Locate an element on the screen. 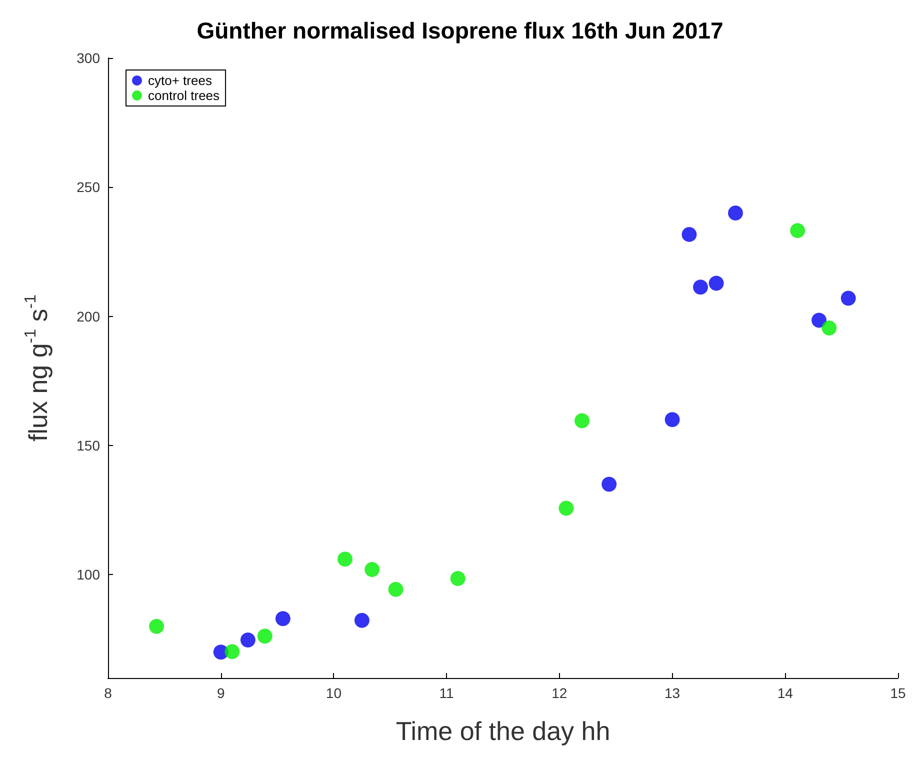 The width and height of the screenshot is (920, 762). y-tick-label: 100 is located at coordinates (88, 574).